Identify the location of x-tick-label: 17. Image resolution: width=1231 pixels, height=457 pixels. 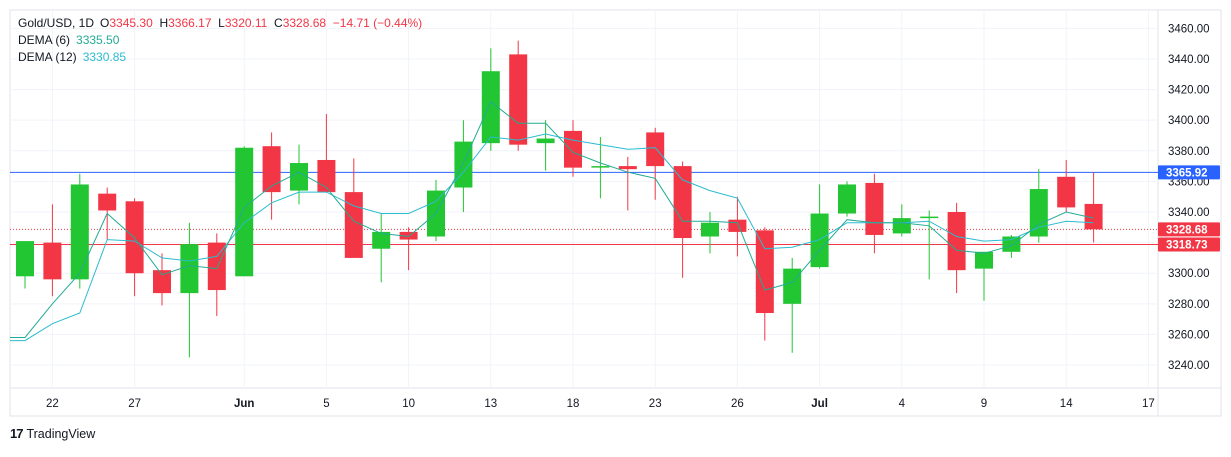
(1148, 404).